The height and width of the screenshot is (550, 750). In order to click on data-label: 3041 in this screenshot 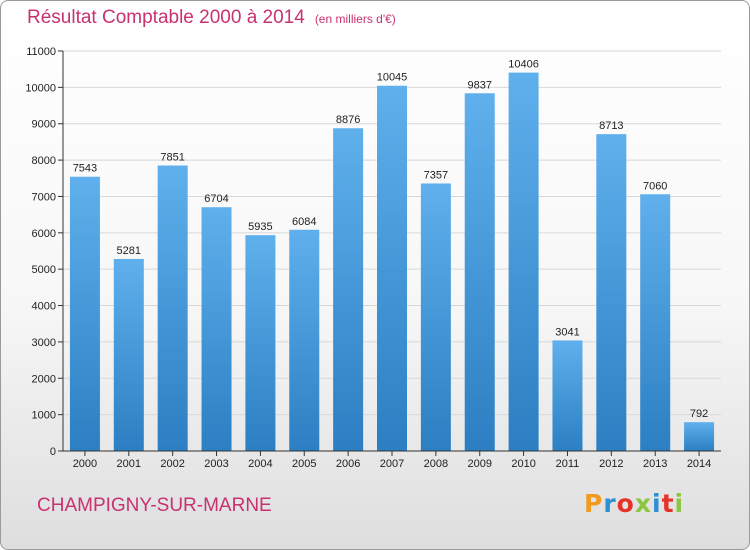, I will do `click(567, 332)`.